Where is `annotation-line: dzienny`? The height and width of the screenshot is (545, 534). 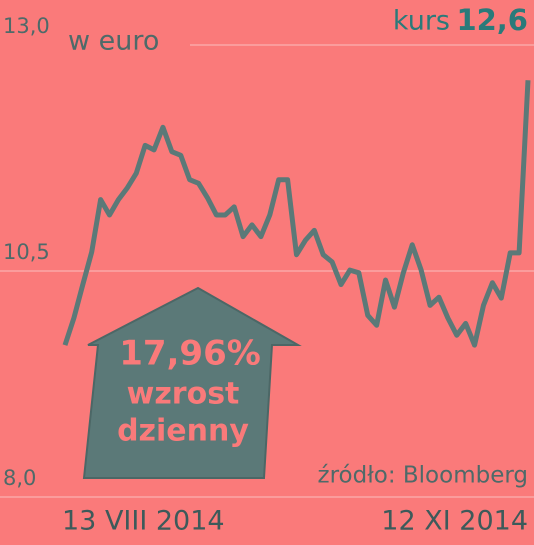
annotation-line: dzienny is located at coordinates (183, 431).